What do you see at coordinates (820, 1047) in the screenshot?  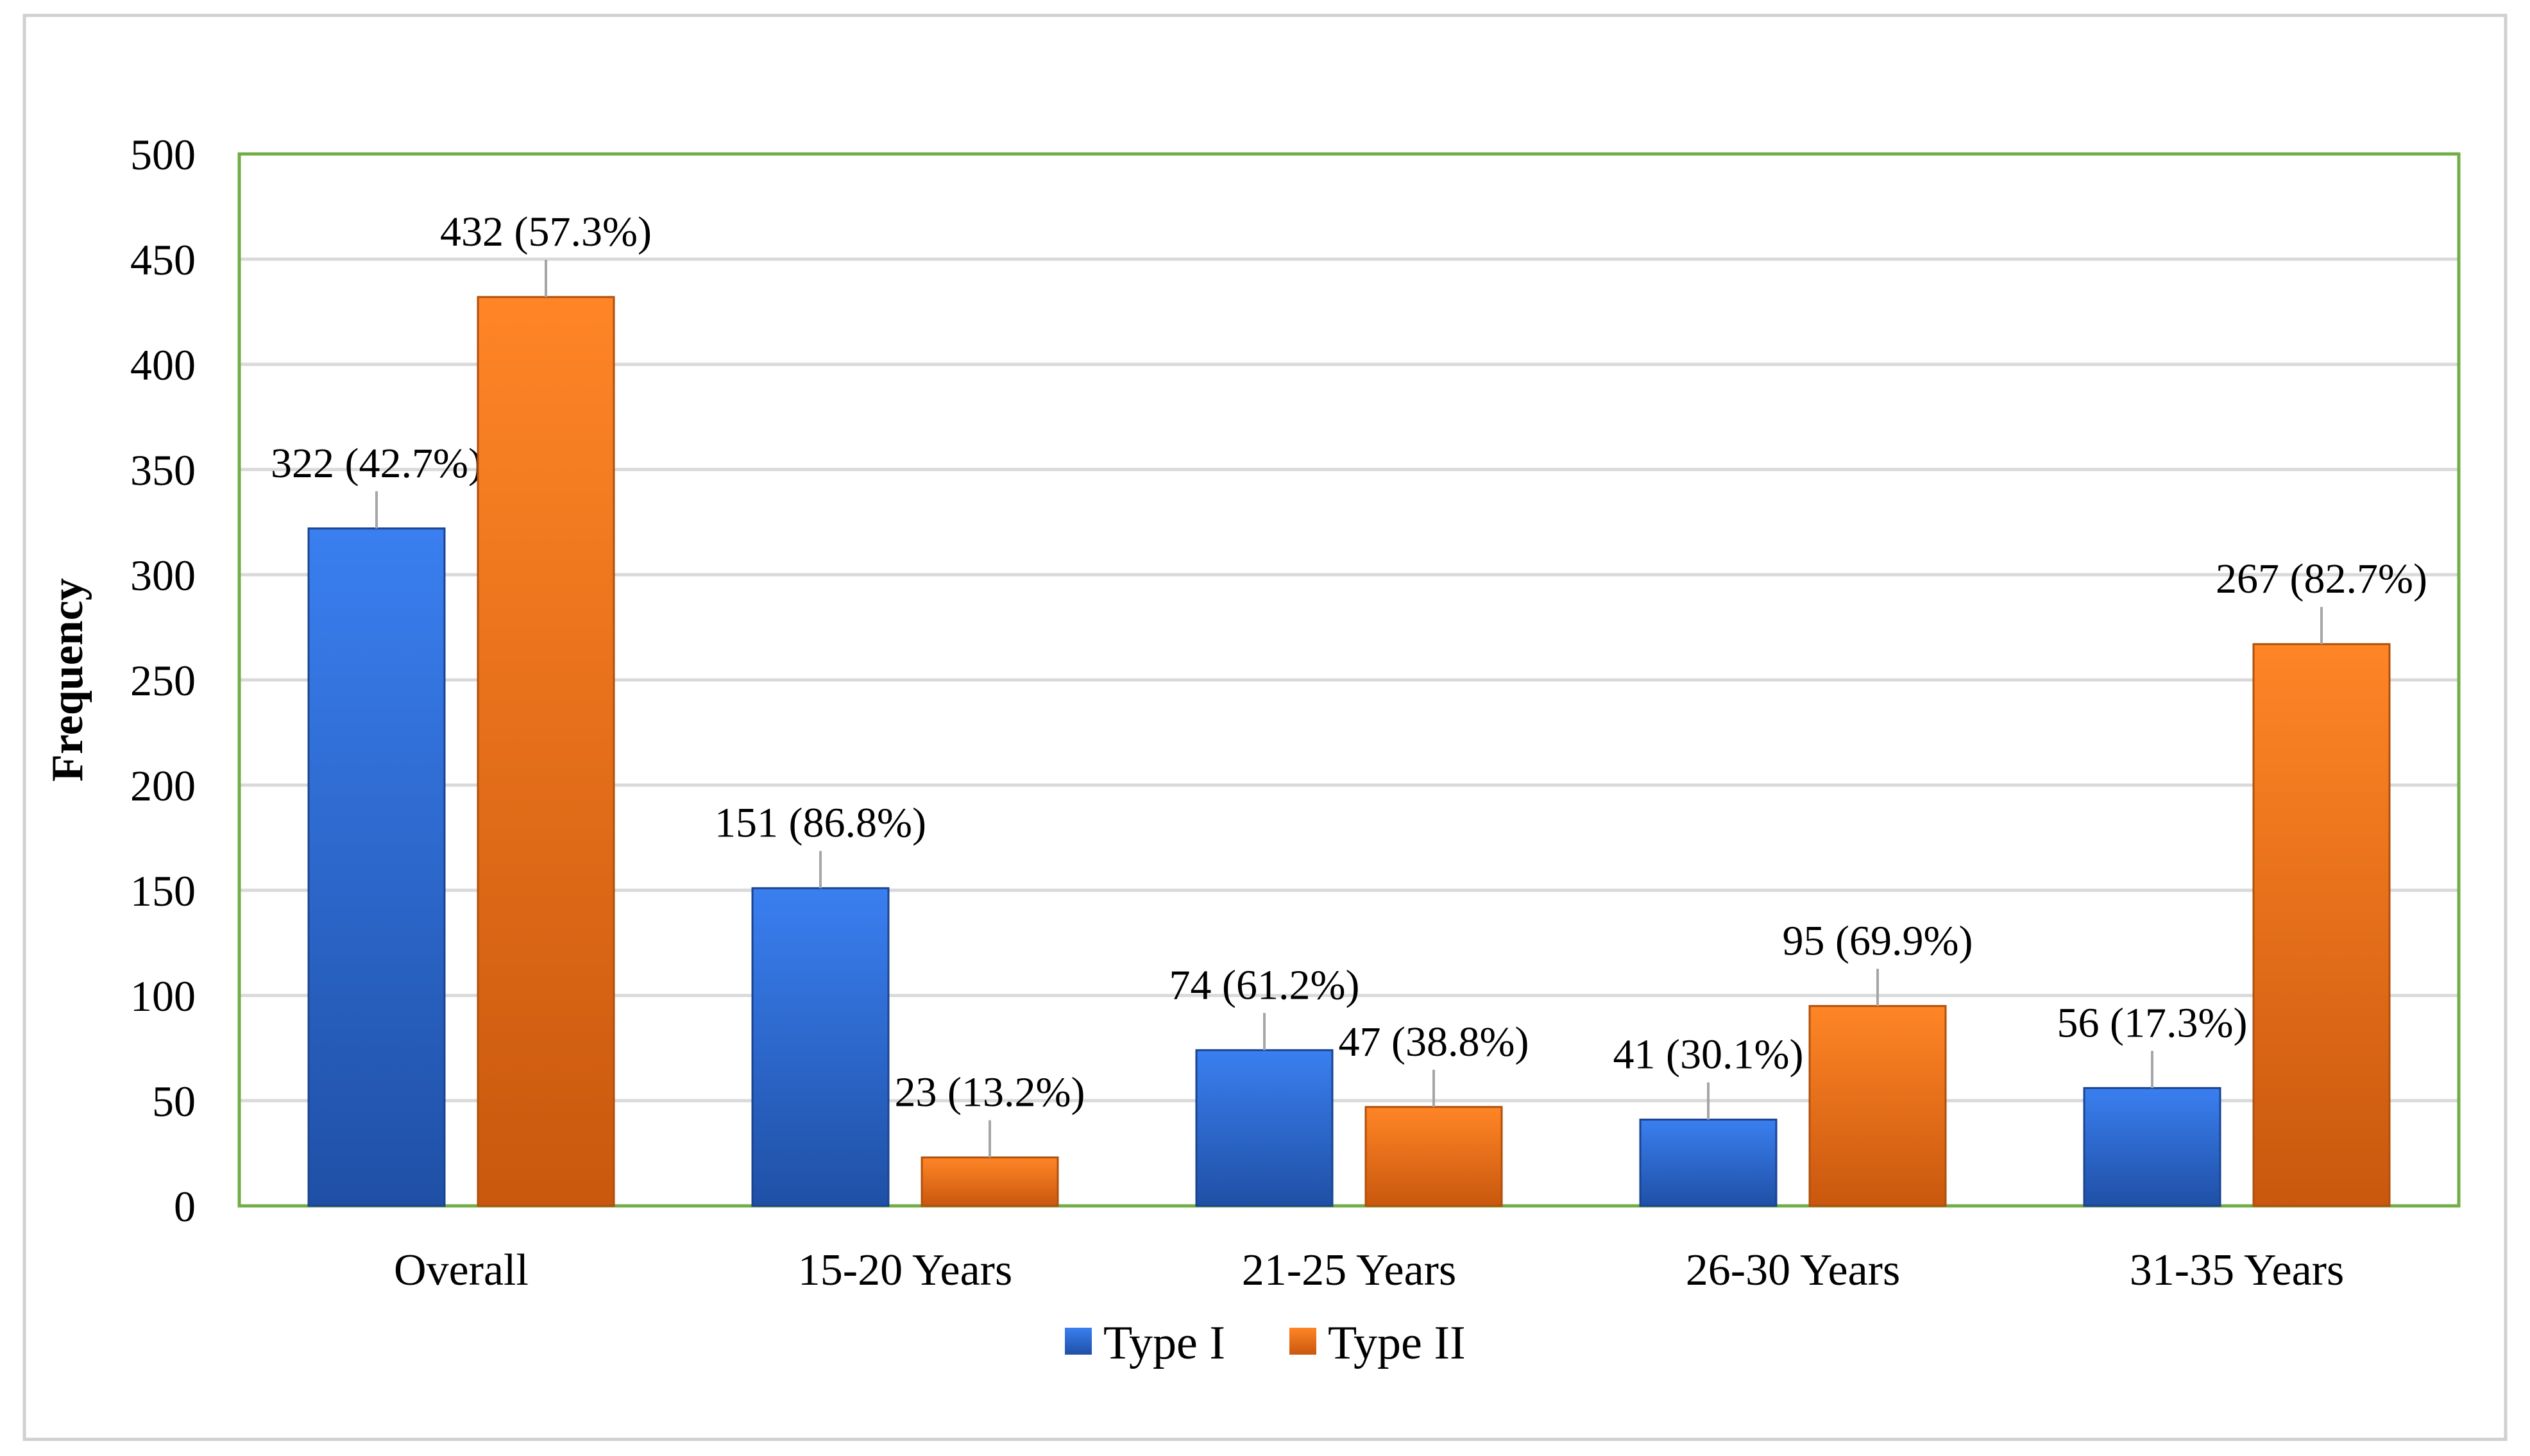 I see `bar-type-i-15-20-years` at bounding box center [820, 1047].